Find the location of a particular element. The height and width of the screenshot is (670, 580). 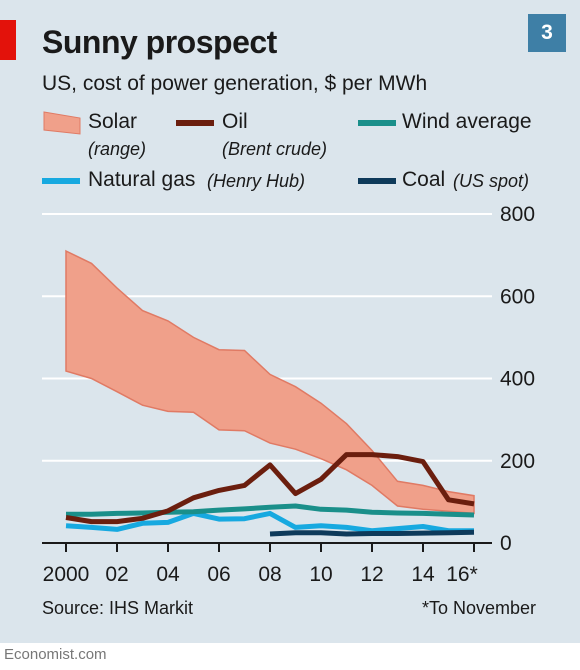

chart-number-badge: 3 is located at coordinates (547, 33).